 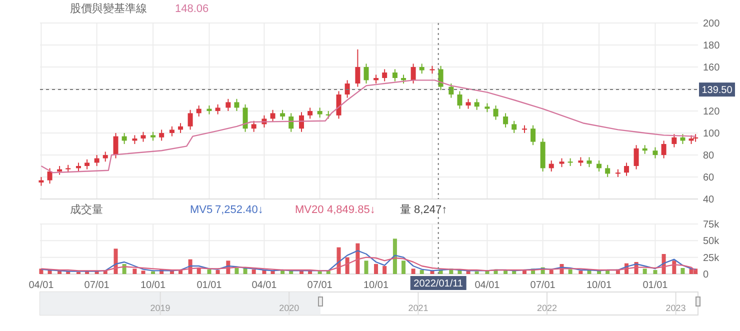 What do you see at coordinates (711, 134) in the screenshot?
I see `y-tick-label: 100` at bounding box center [711, 134].